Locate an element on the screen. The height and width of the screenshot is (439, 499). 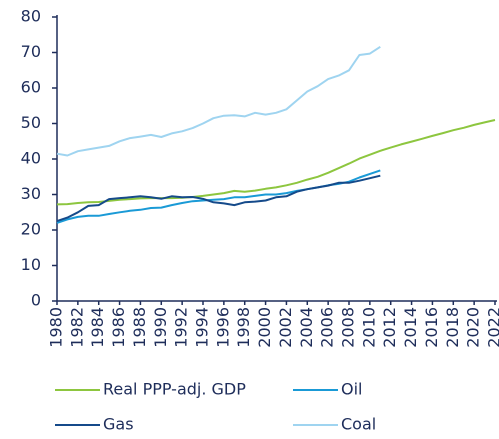
x-tick-label: 1982 is located at coordinates (76, 327).